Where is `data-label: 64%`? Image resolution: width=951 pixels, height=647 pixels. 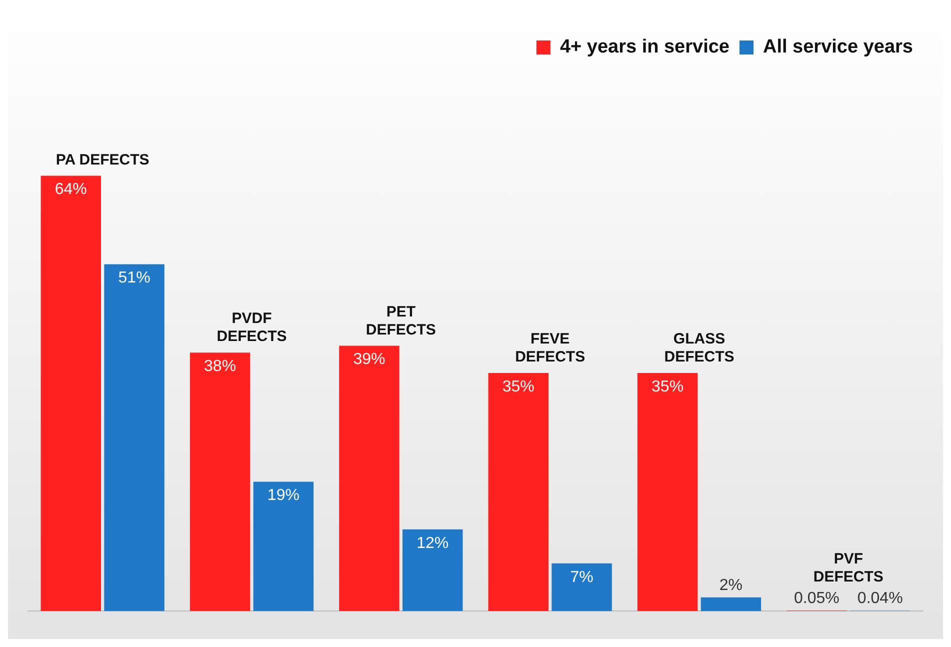
data-label: 64% is located at coordinates (70, 189).